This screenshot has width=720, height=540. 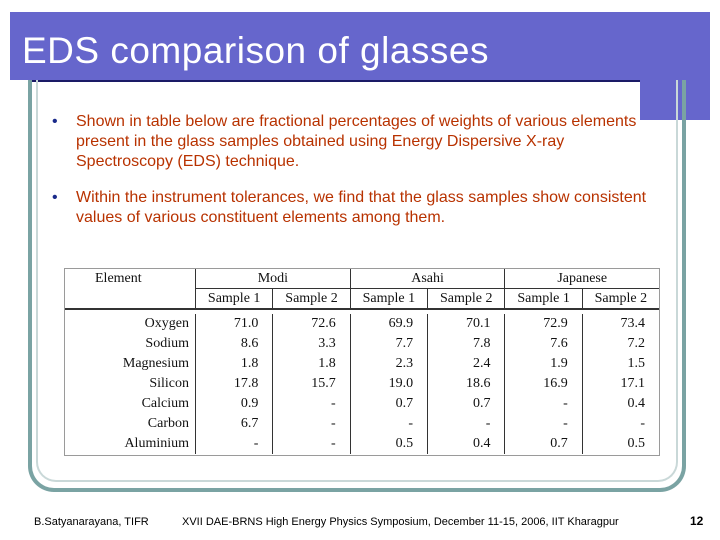 I want to click on table-row: Oxygen 71.0 72.6 69.9 70.1 72.9 73.4, so click(x=362, y=324).